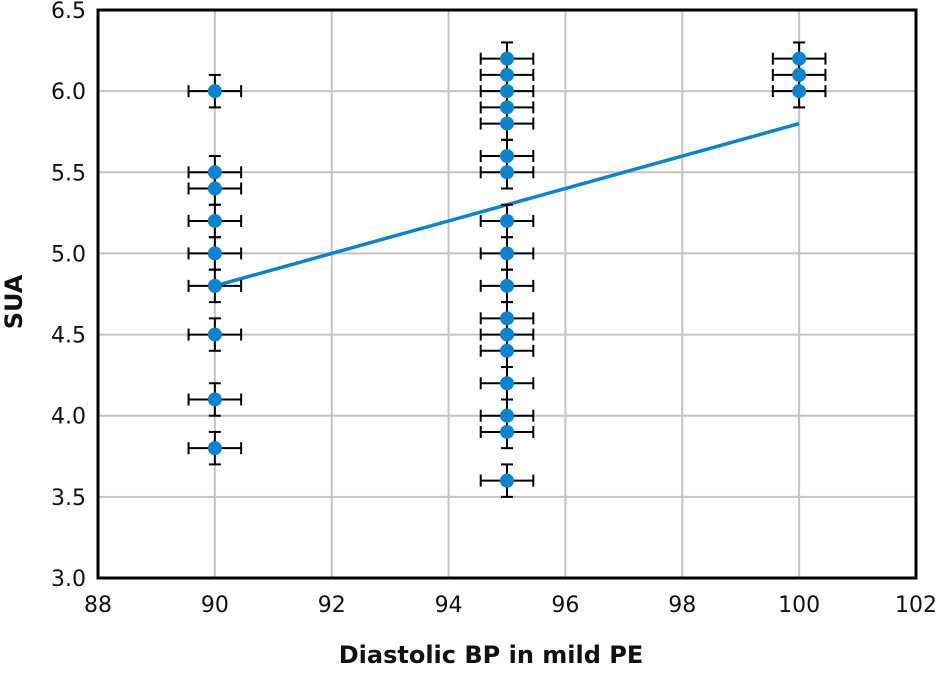 The image size is (951, 673). What do you see at coordinates (68, 254) in the screenshot?
I see `y-tick-label: 5.0` at bounding box center [68, 254].